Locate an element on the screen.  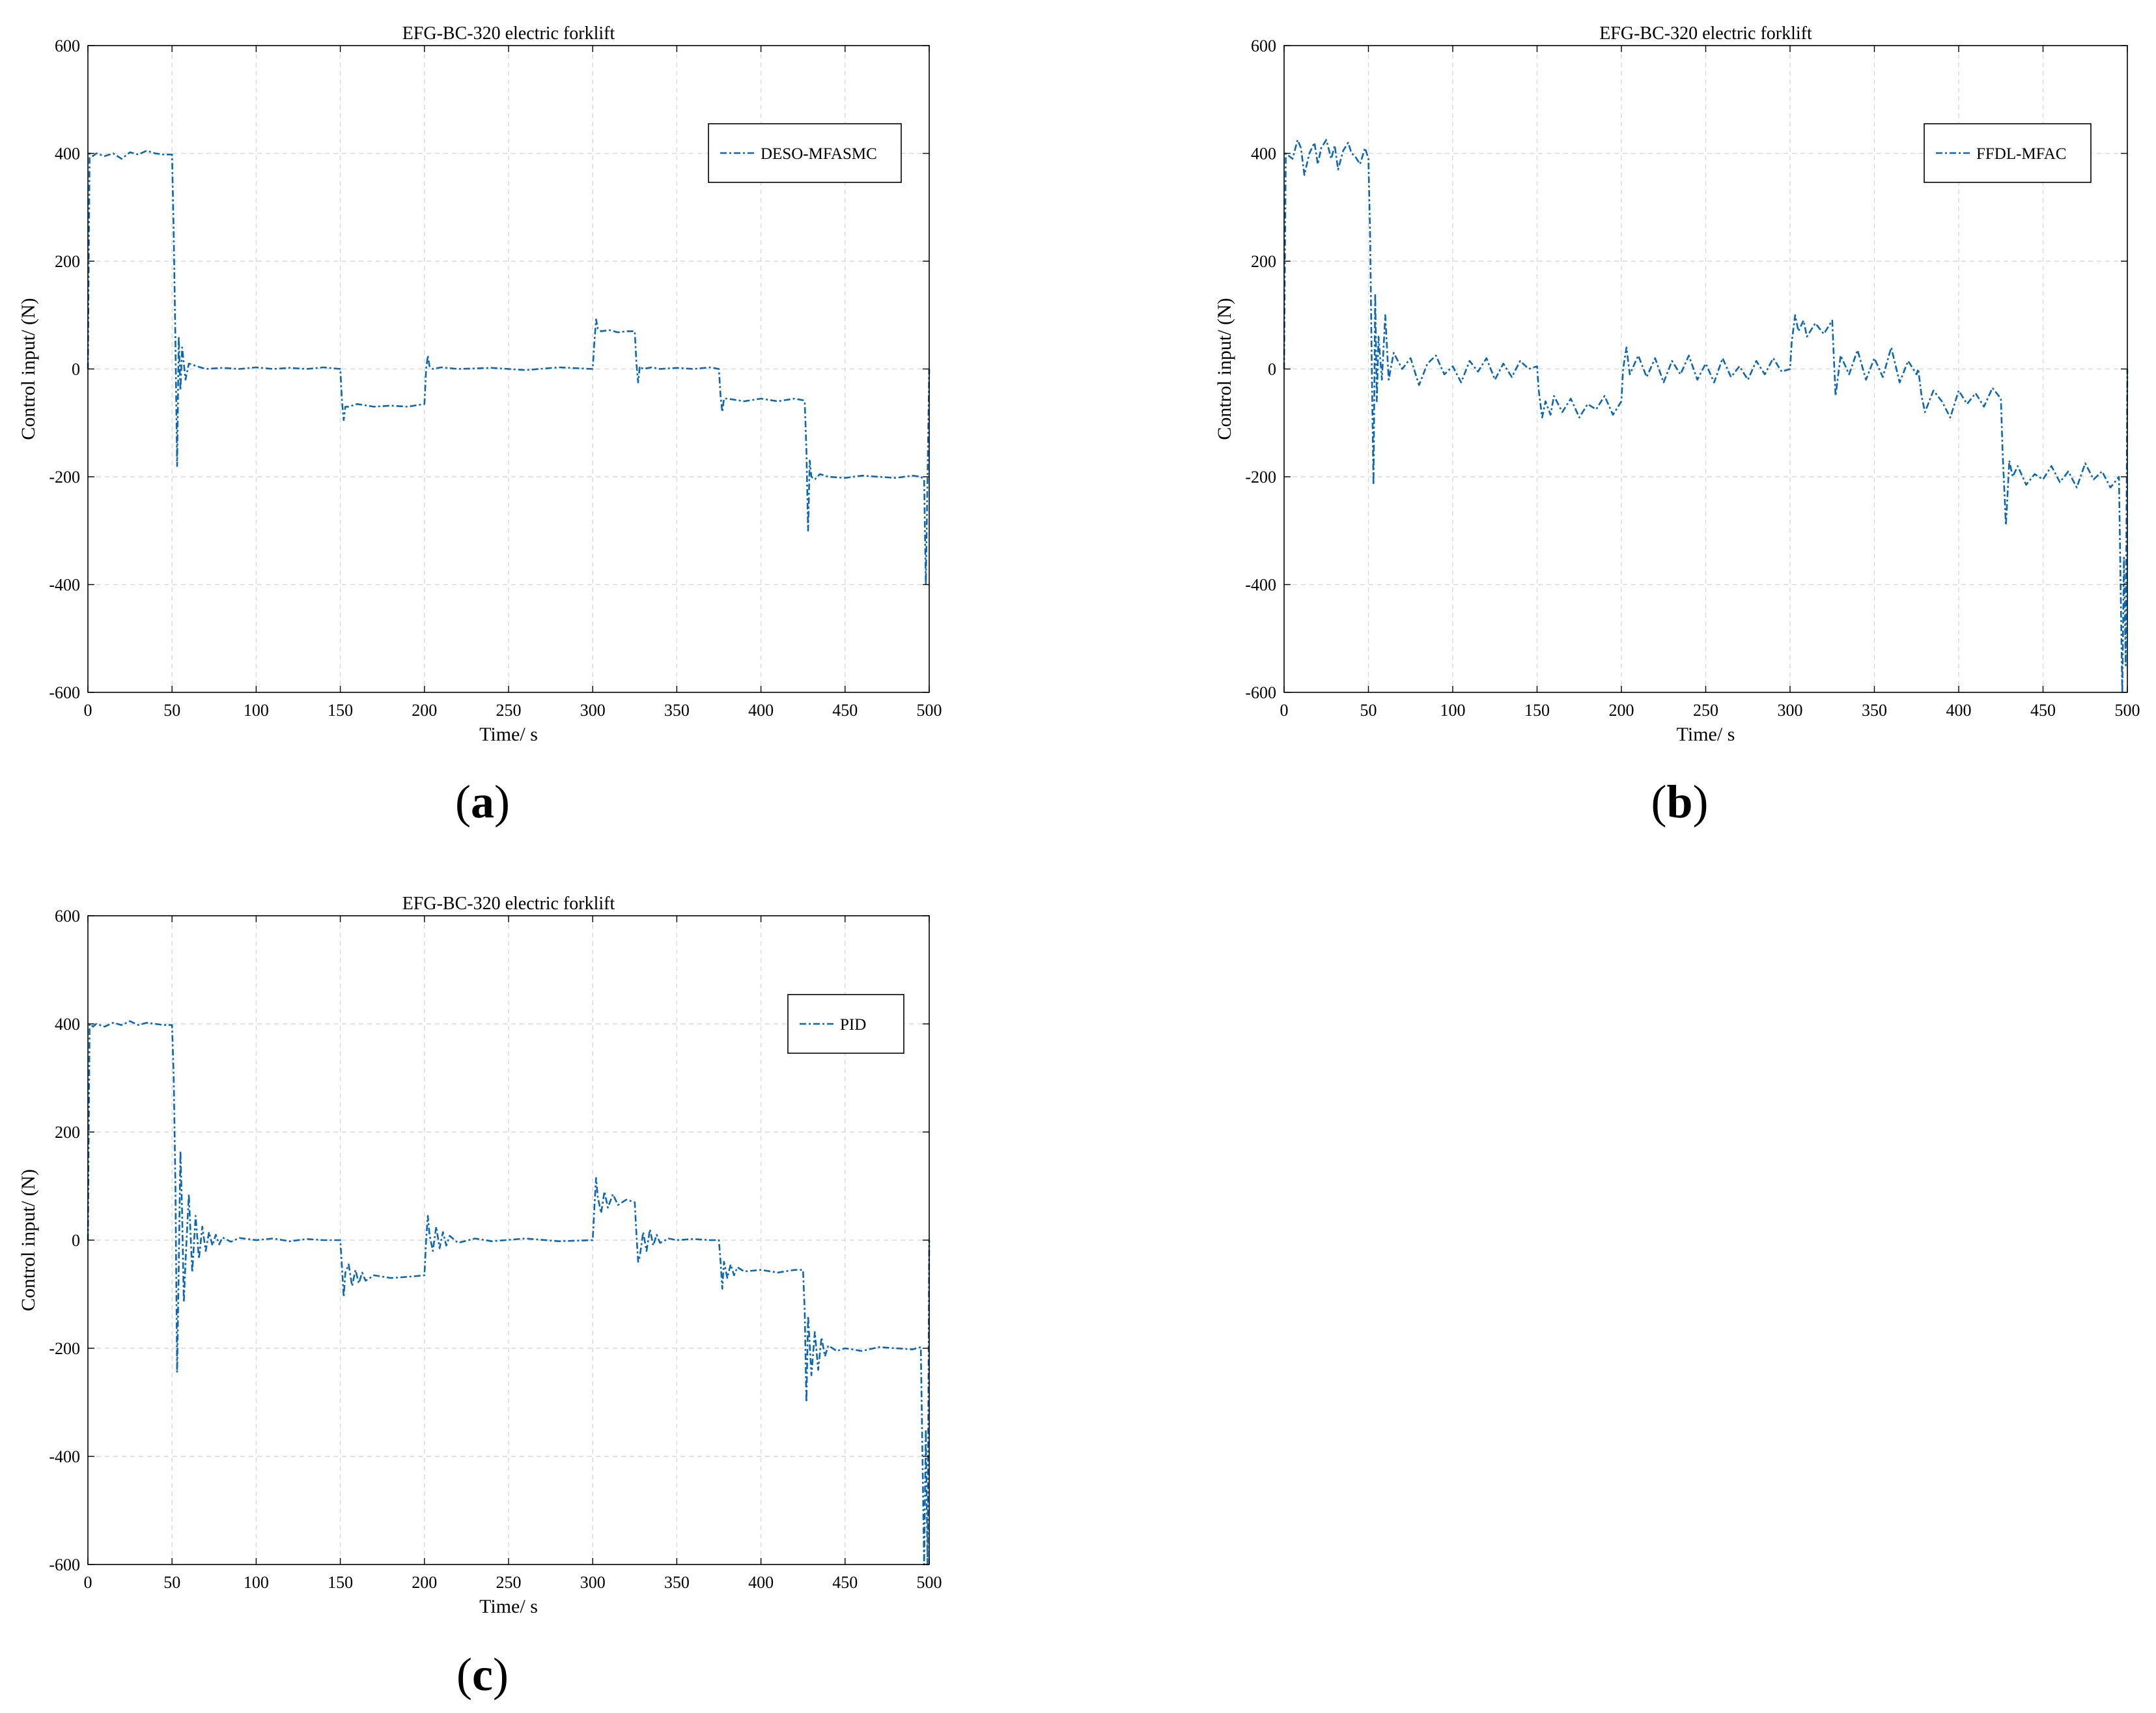
panel-label: (a) is located at coordinates (483, 802).